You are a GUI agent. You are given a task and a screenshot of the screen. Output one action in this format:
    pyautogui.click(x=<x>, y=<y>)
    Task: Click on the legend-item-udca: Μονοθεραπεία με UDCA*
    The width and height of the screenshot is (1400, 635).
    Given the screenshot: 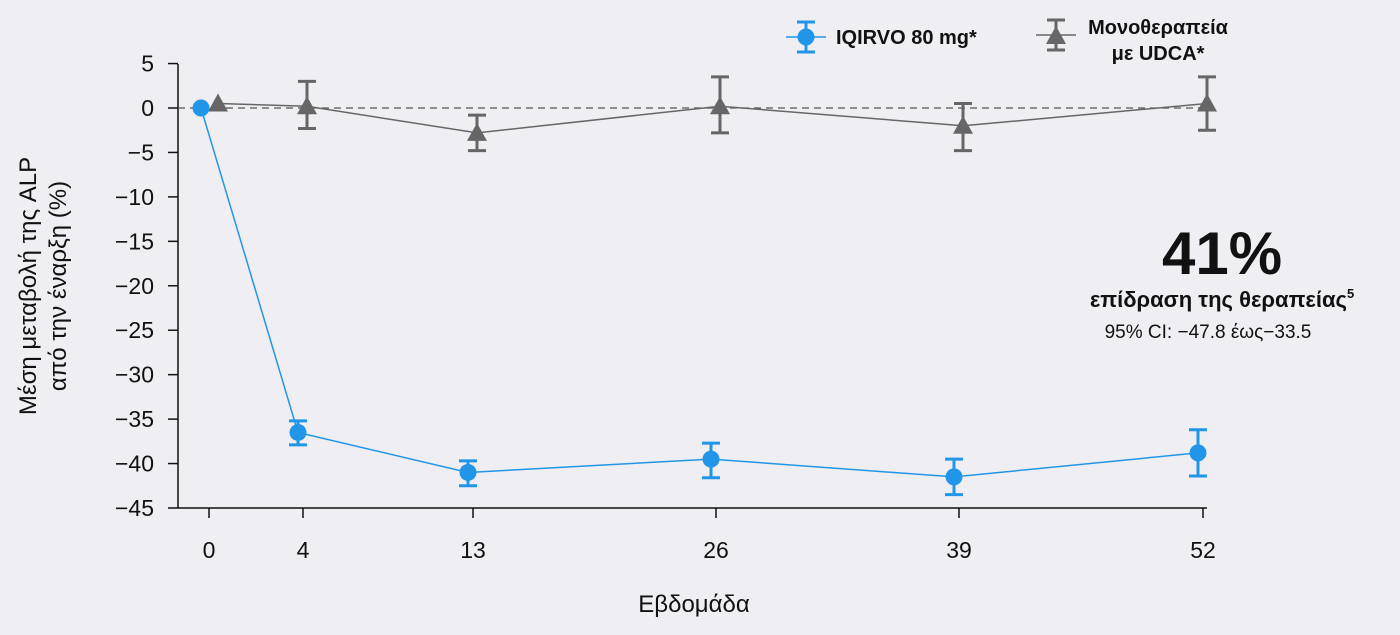 What is the action you would take?
    pyautogui.click(x=1132, y=41)
    